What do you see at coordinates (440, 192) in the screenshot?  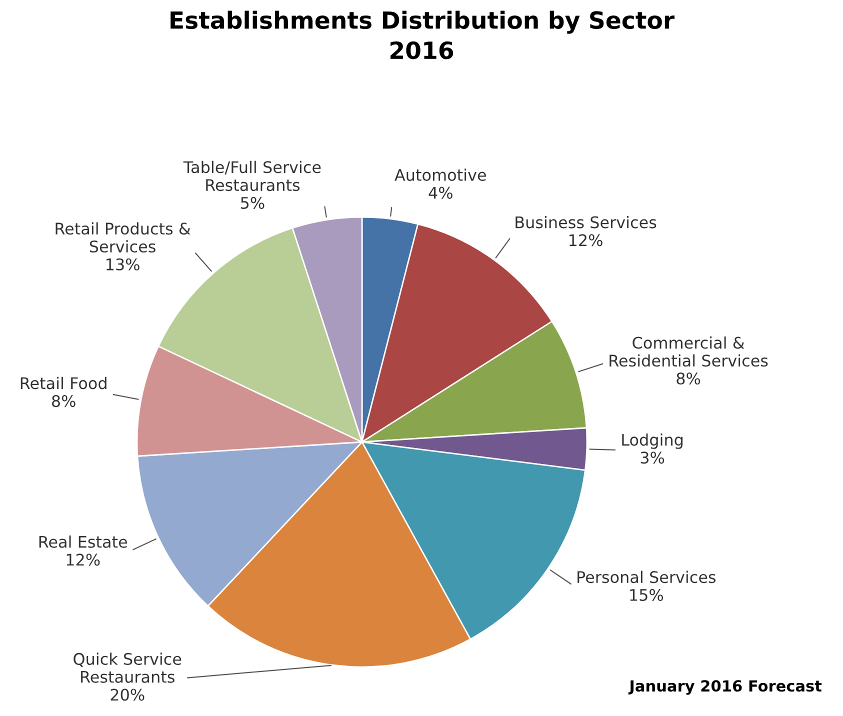 I see `data-label: 4%` at bounding box center [440, 192].